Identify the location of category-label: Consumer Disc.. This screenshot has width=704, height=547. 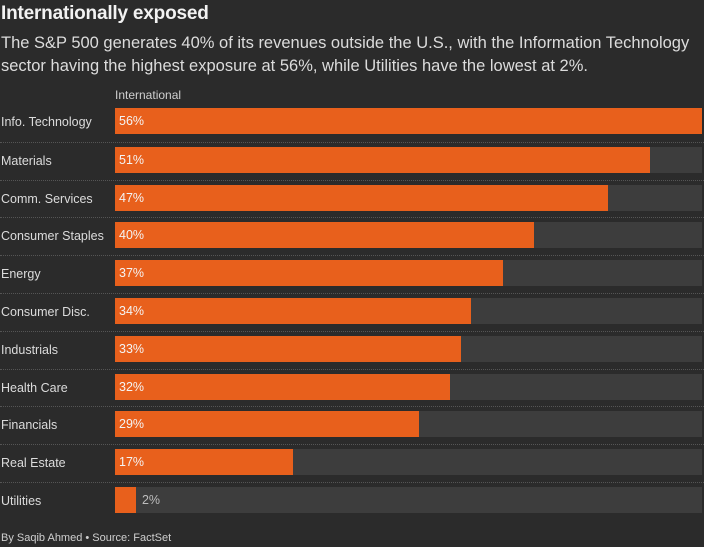
(45, 312).